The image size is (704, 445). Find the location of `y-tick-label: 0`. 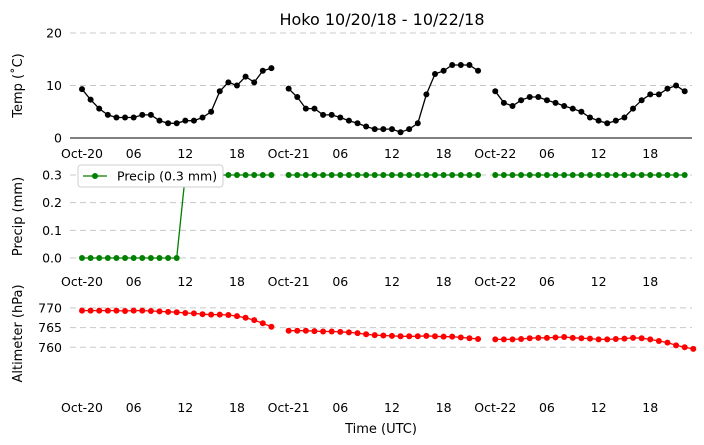

y-tick-label: 0 is located at coordinates (58, 138).